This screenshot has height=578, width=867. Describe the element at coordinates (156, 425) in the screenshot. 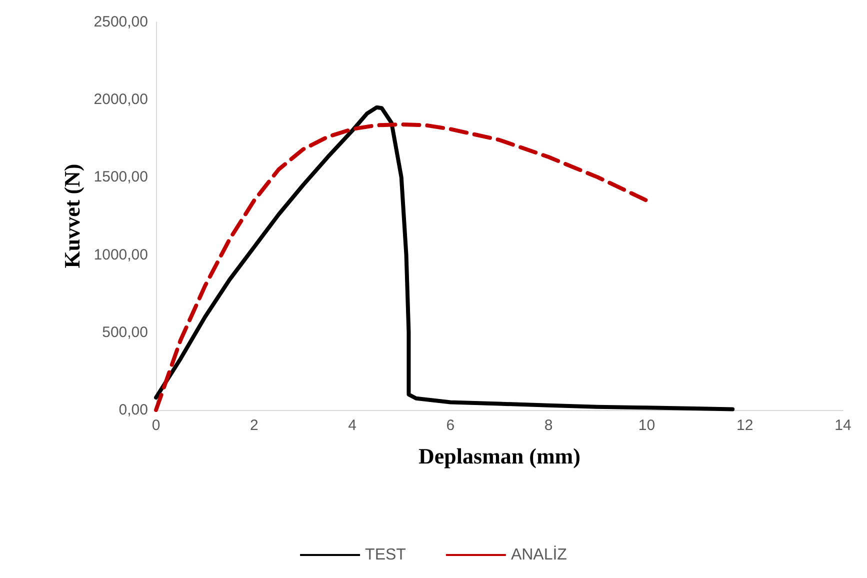

I see `x-tick-label: 0` at that location.